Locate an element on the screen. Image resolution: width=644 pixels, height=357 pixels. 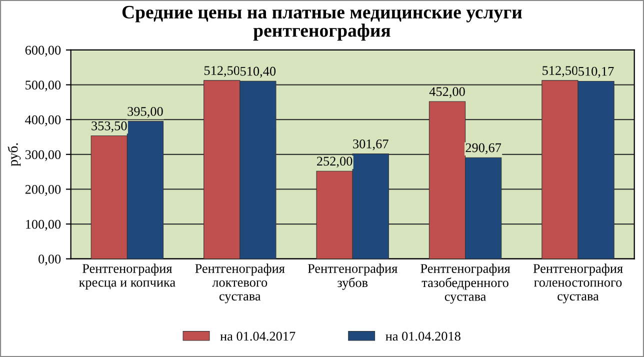
data-label: 452,00 is located at coordinates (447, 92).